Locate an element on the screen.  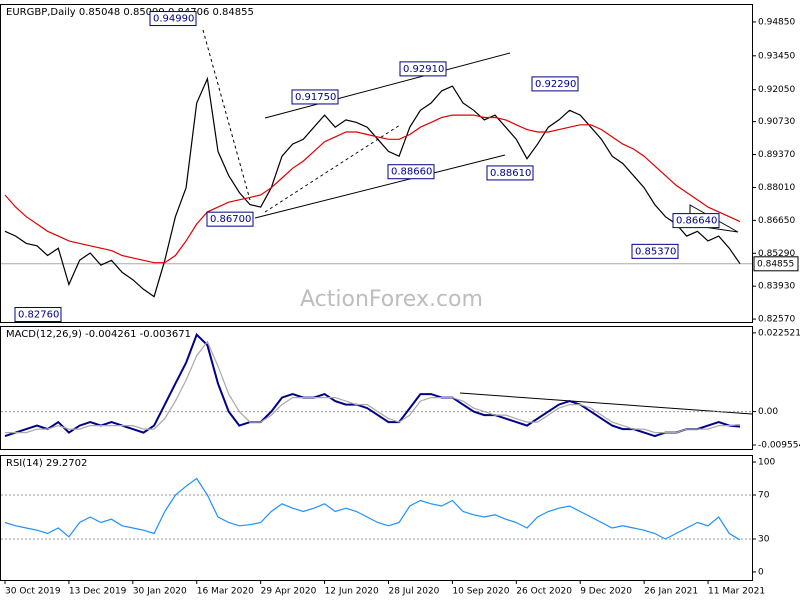
y-tick-label: 0.90730 is located at coordinates (776, 122).